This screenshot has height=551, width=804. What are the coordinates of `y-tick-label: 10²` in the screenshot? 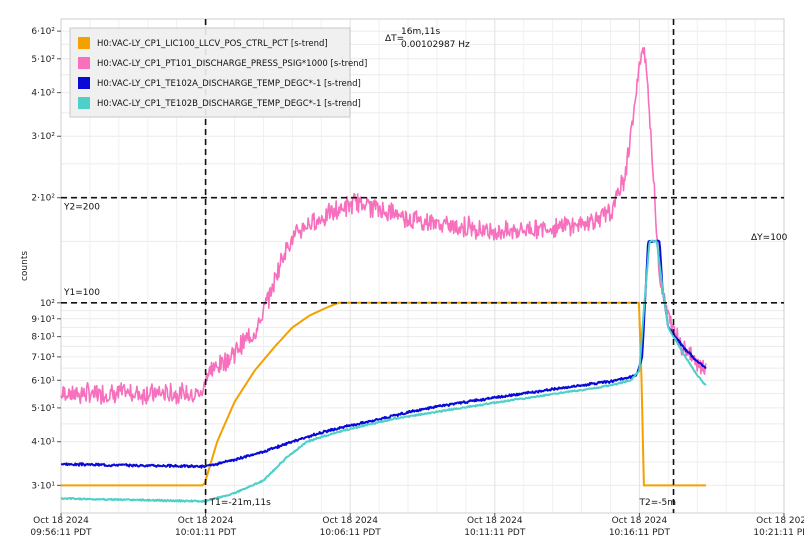 It's located at (47, 304).